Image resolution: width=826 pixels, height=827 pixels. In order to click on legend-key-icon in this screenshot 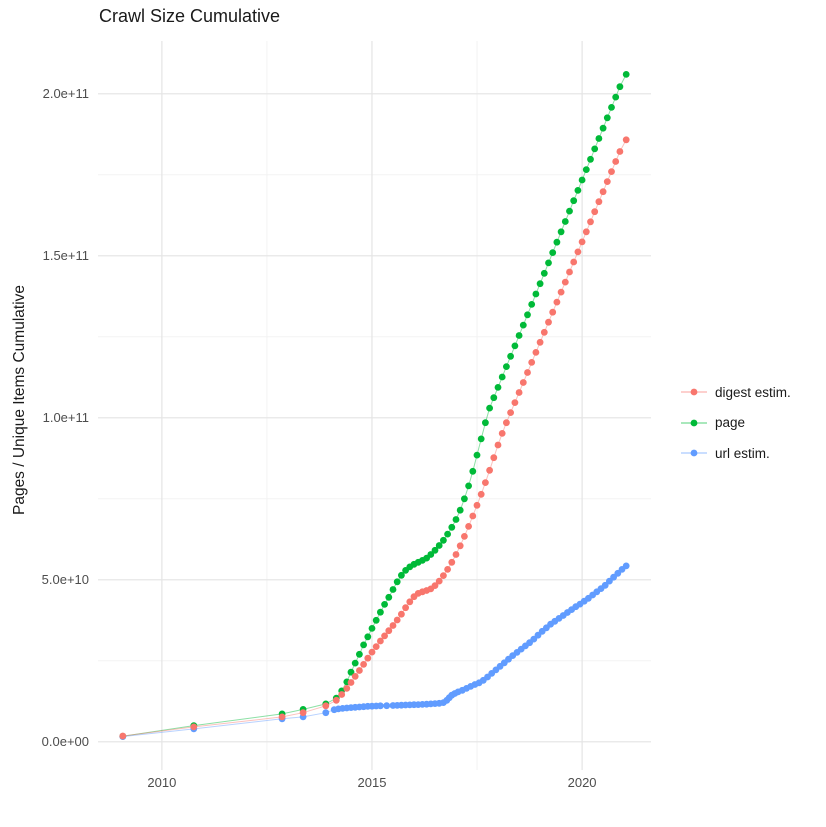, I will do `click(694, 392)`.